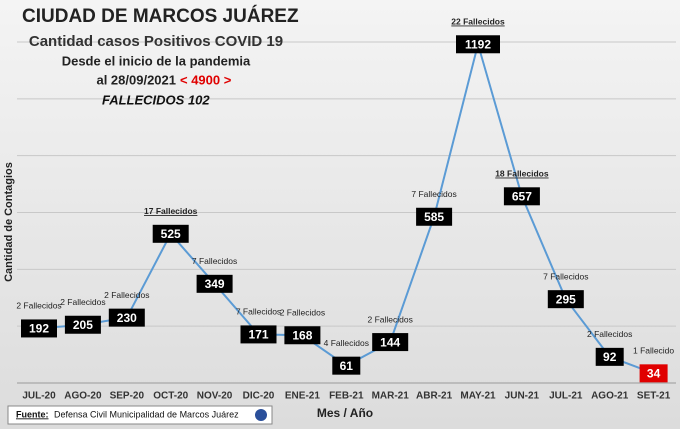 The height and width of the screenshot is (429, 680). I want to click on value-label: 657, so click(522, 196).